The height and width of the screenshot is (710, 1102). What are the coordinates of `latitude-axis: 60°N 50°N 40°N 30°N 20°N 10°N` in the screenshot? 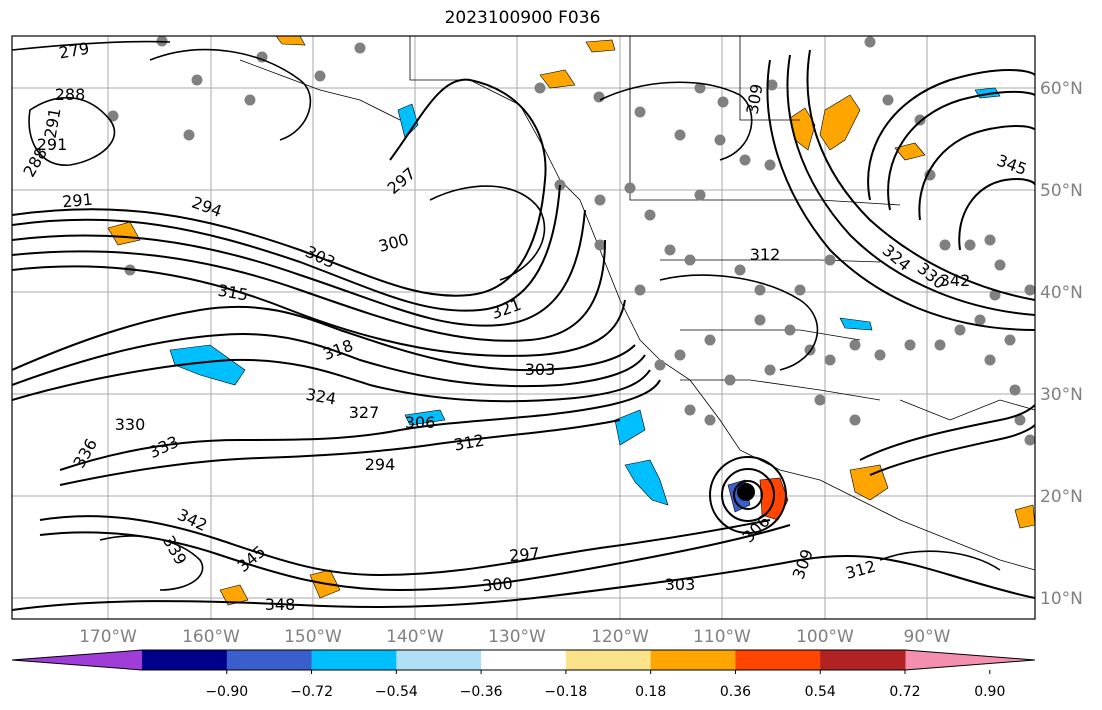 It's located at (1061, 344).